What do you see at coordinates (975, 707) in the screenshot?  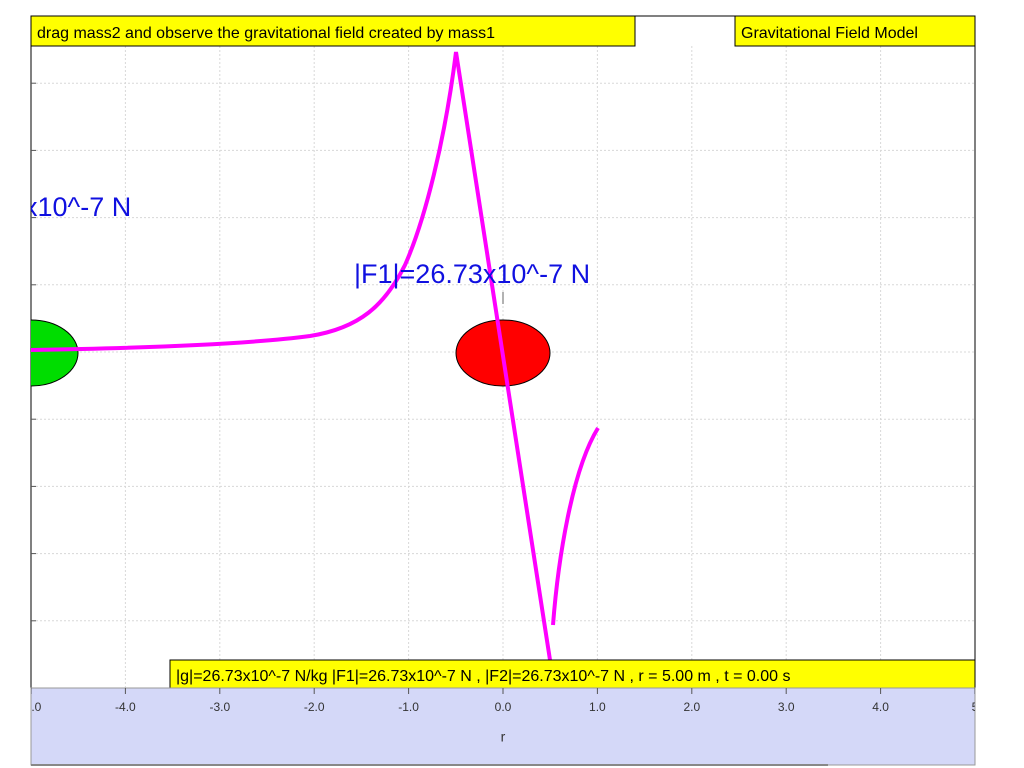 I see `x-tick-label: 5` at bounding box center [975, 707].